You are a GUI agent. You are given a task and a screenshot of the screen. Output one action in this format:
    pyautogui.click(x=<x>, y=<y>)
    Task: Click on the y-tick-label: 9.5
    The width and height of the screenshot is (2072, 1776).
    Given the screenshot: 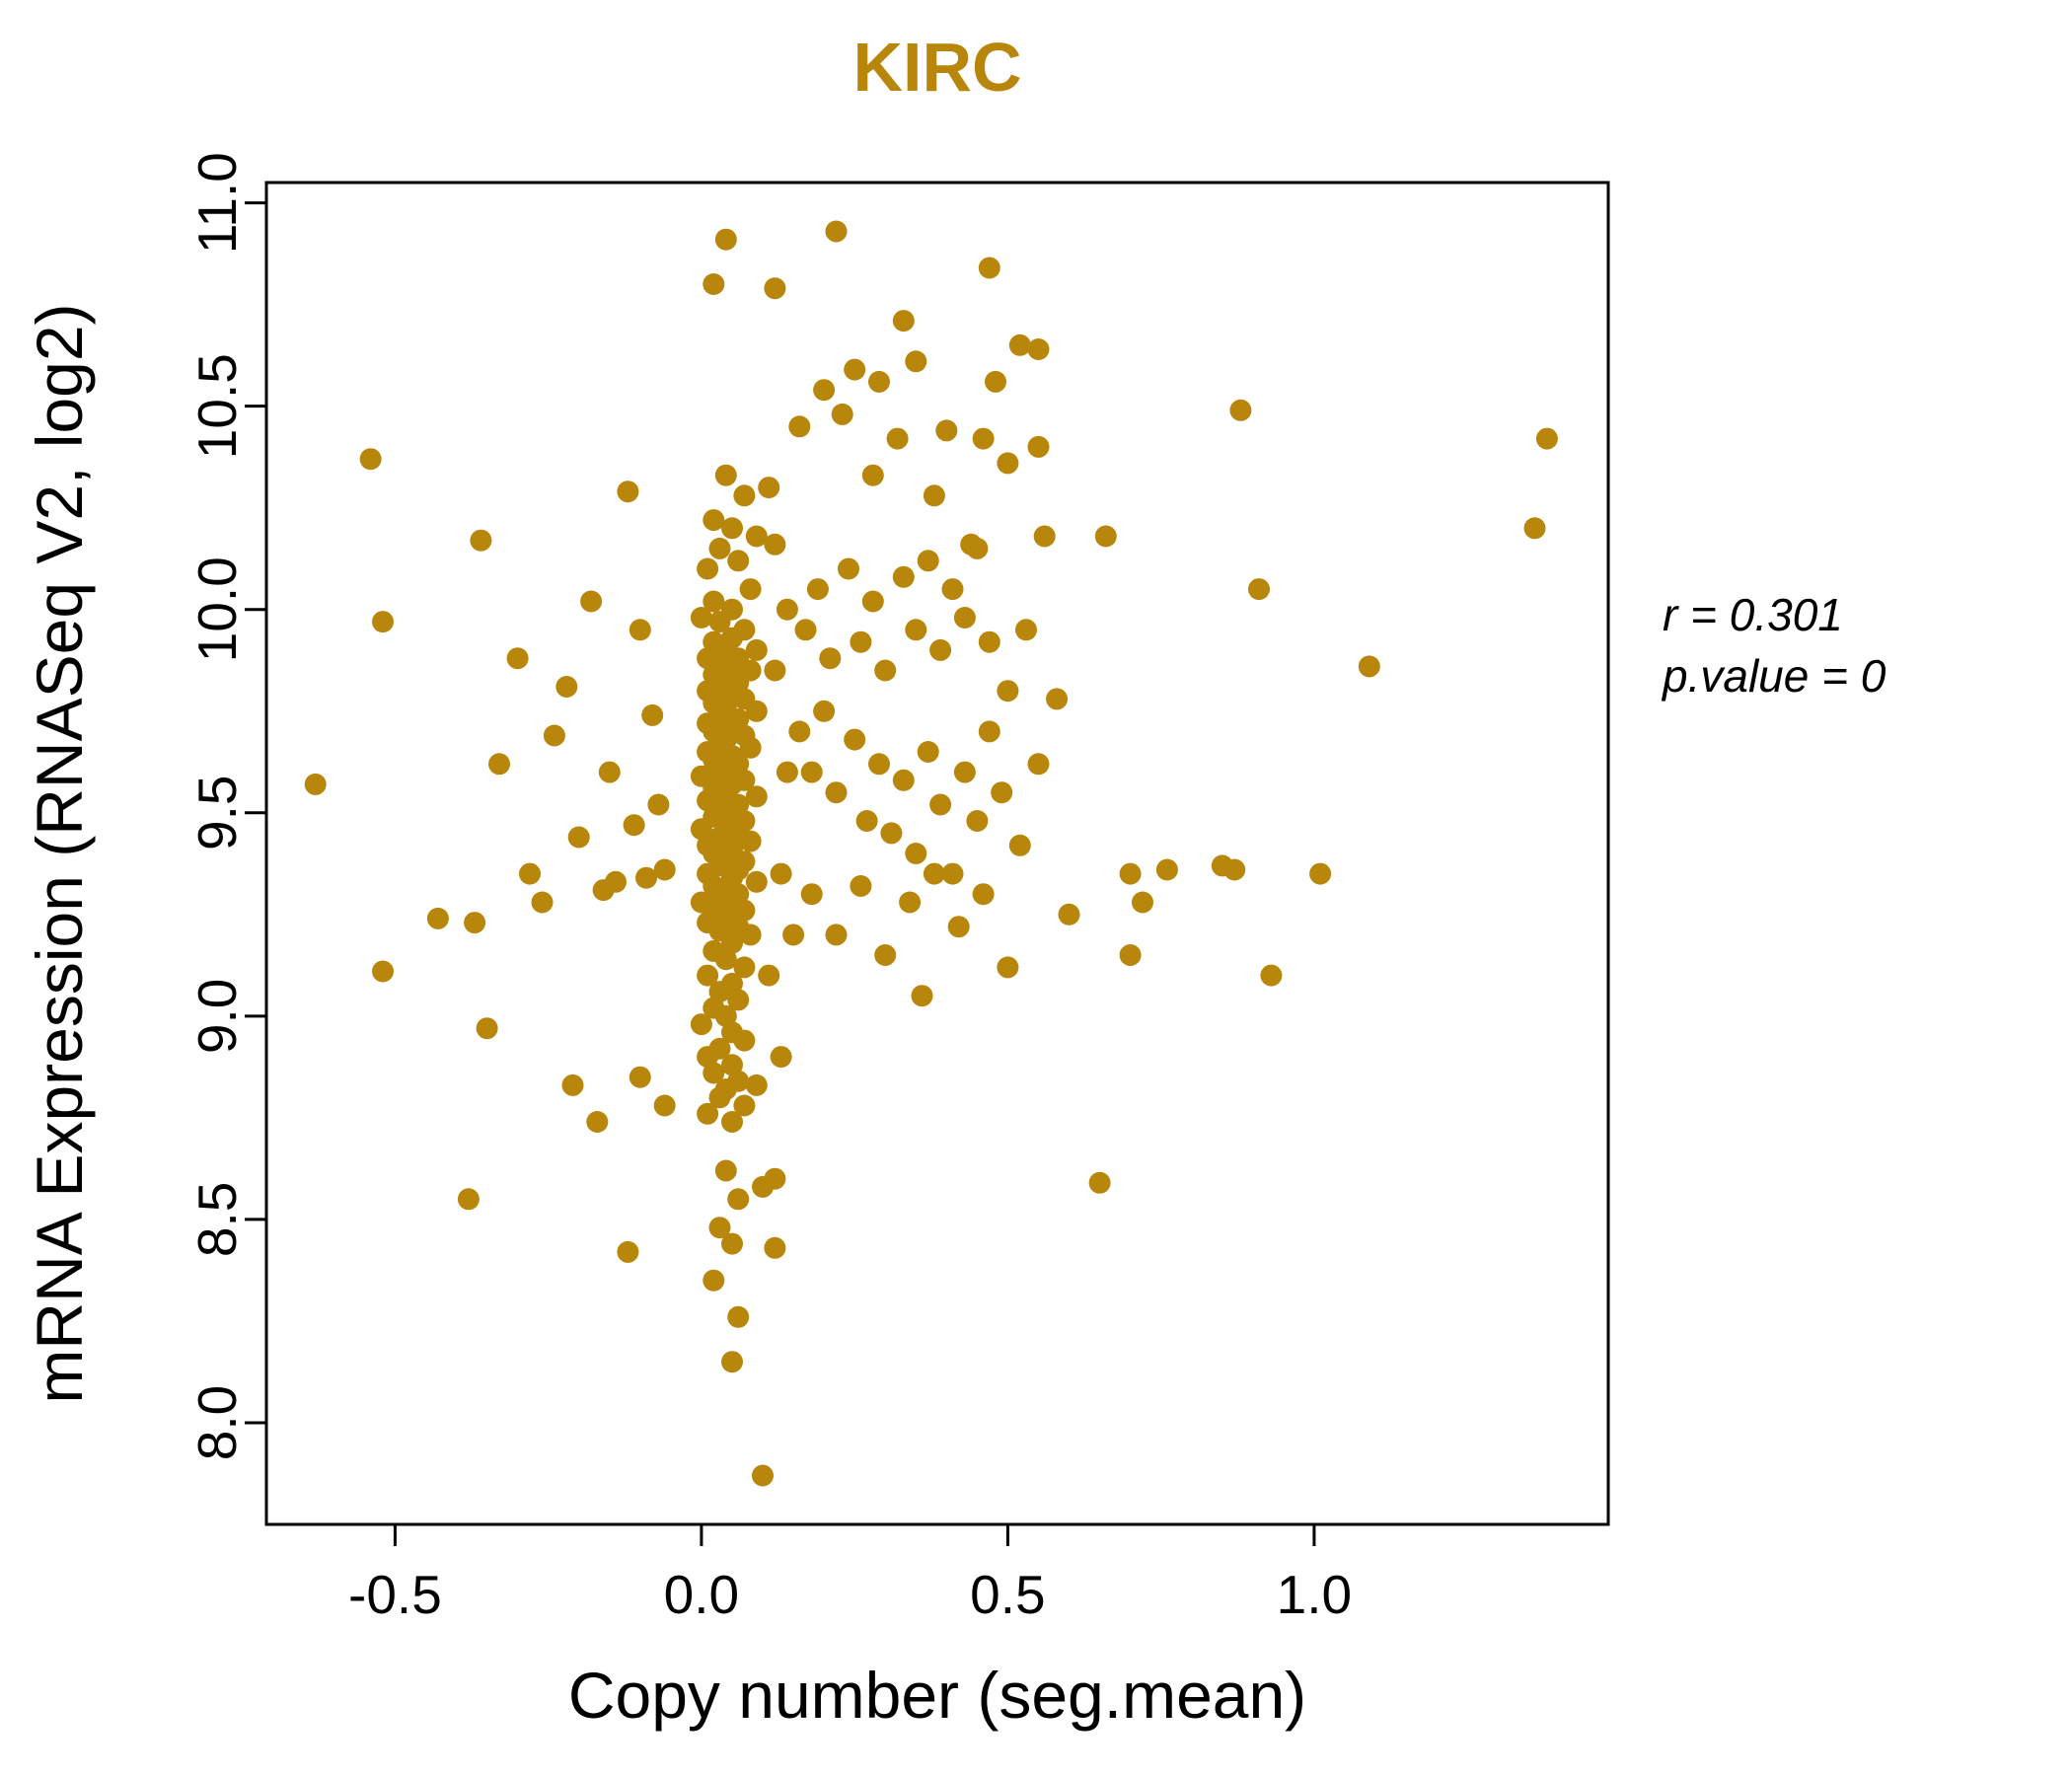 What is the action you would take?
    pyautogui.click(x=217, y=814)
    